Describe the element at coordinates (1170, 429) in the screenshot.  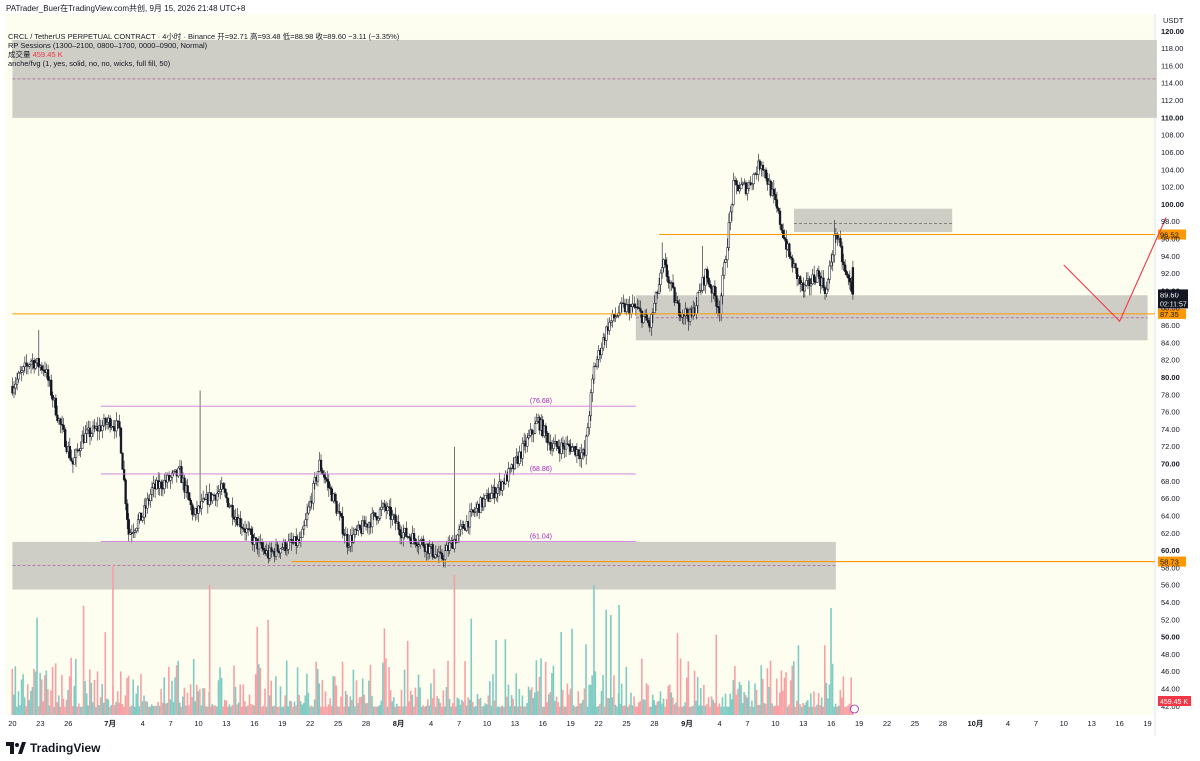
I see `price-tick-label: 74.00` at that location.